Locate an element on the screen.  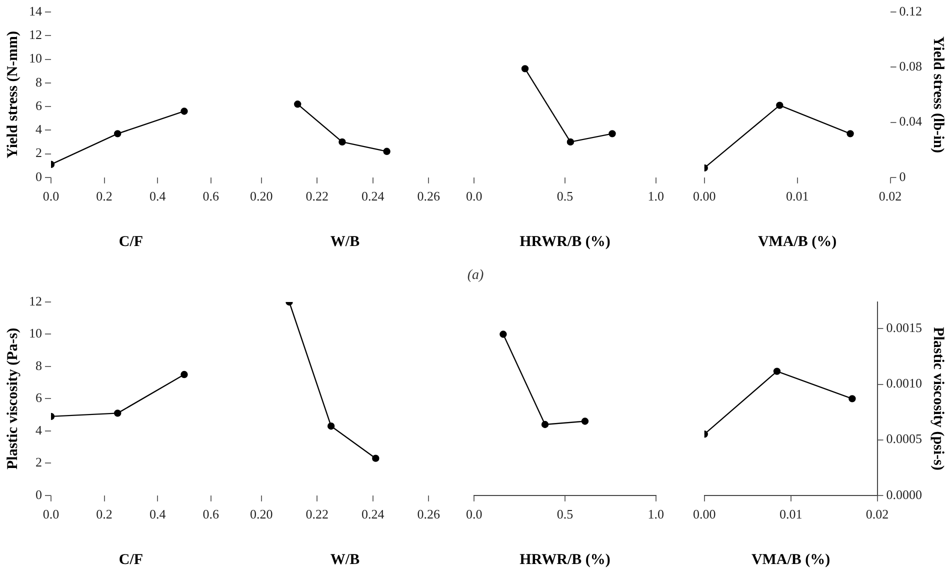
y2-axis-title: Plastic viscosity (psi-s) is located at coordinates (938, 398).